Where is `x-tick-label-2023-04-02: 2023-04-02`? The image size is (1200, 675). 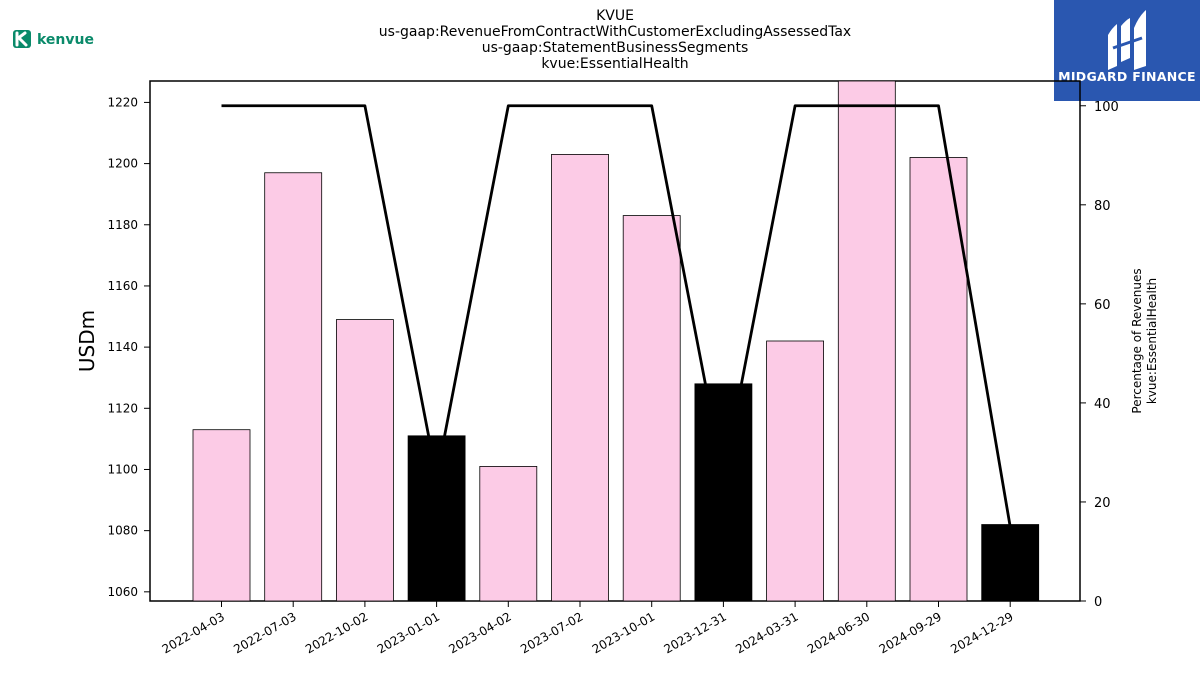 x-tick-label-2023-04-02: 2023-04-02 is located at coordinates (479, 632).